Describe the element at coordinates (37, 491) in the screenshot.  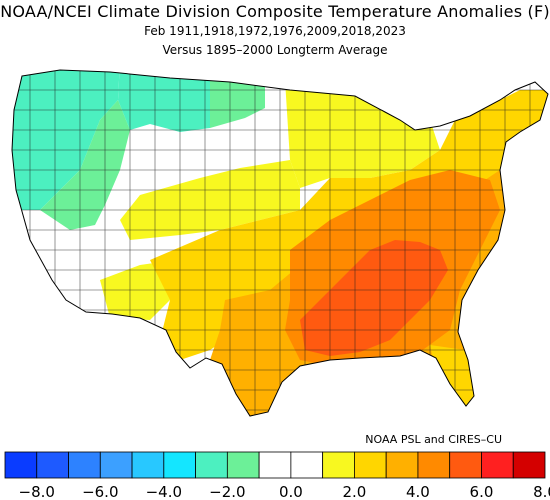
I see `colorbar-tick-label: −8.0` at that location.